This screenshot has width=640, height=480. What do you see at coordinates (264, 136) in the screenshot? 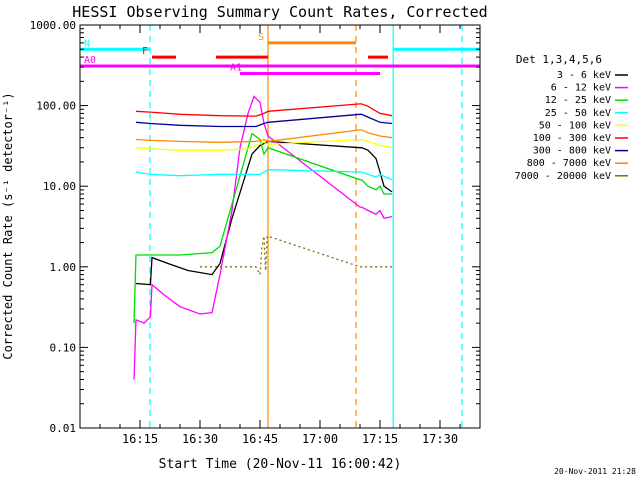
I see `series-line-800-7000-kev` at bounding box center [264, 136].